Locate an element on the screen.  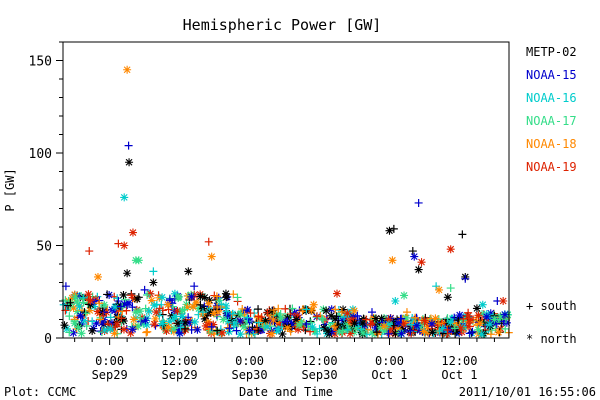
footer-plot-source: Plot: CCMC is located at coordinates (40, 392).